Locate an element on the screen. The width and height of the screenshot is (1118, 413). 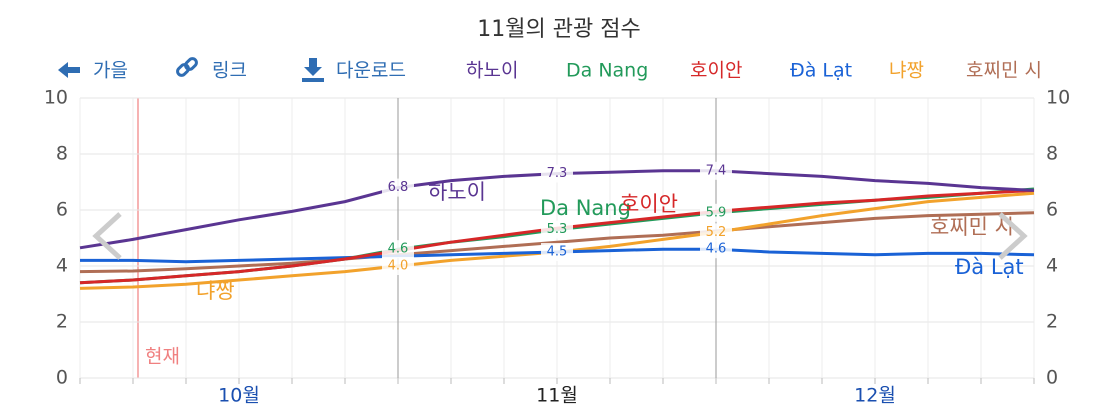
series-label: 냐짱 is located at coordinates (215, 291).